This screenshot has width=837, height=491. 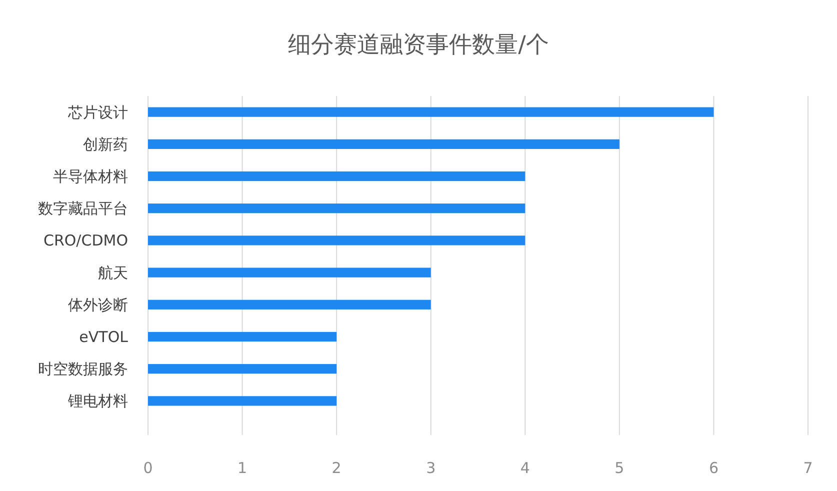 What do you see at coordinates (83, 209) in the screenshot?
I see `y-tick-label: 数字藏品平台` at bounding box center [83, 209].